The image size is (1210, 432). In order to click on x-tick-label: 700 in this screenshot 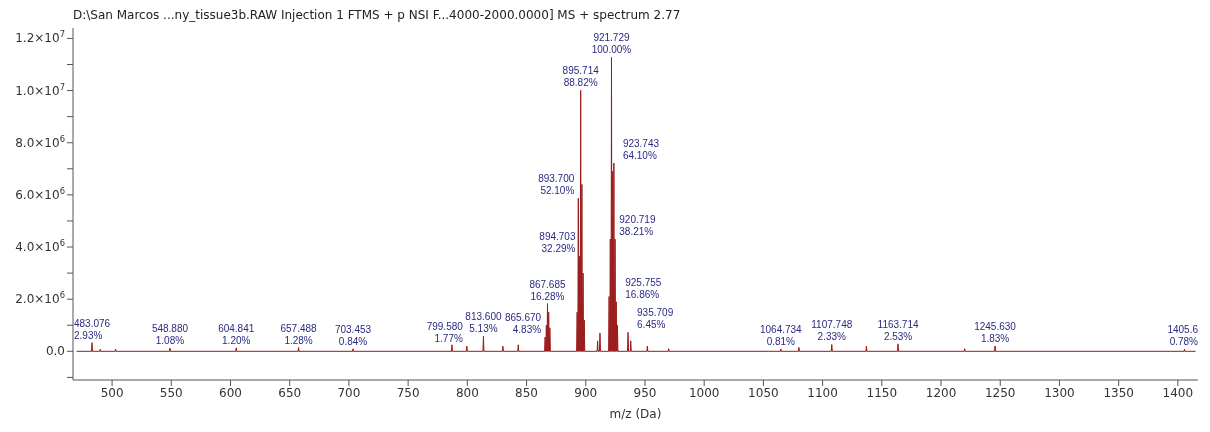, I will do `click(349, 392)`.